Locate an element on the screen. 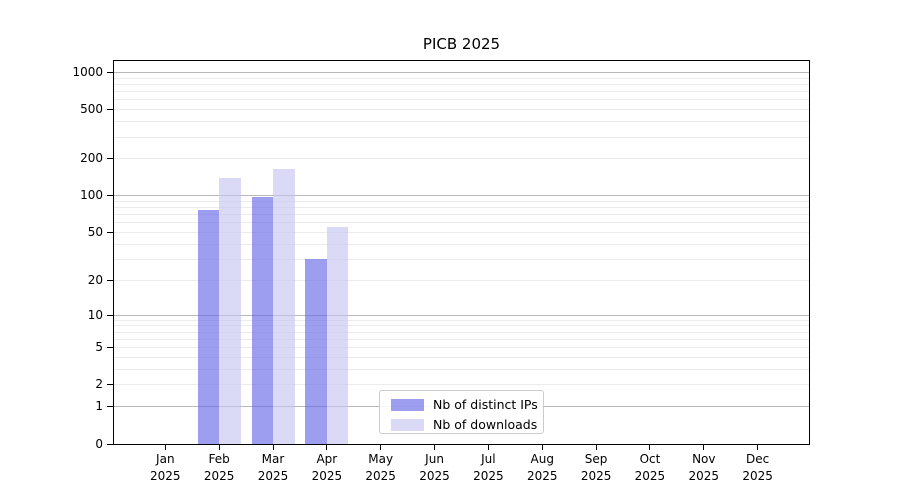 The height and width of the screenshot is (500, 900). month-label: Dec is located at coordinates (758, 459).